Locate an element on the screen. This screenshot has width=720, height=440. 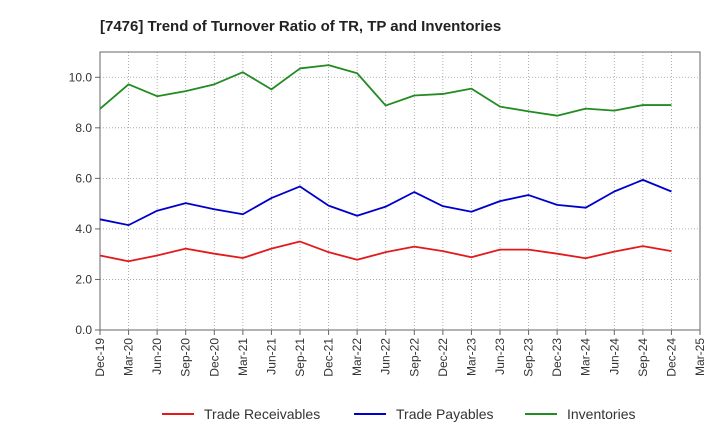
x-tick-label: Sep-20 is located at coordinates (186, 357).